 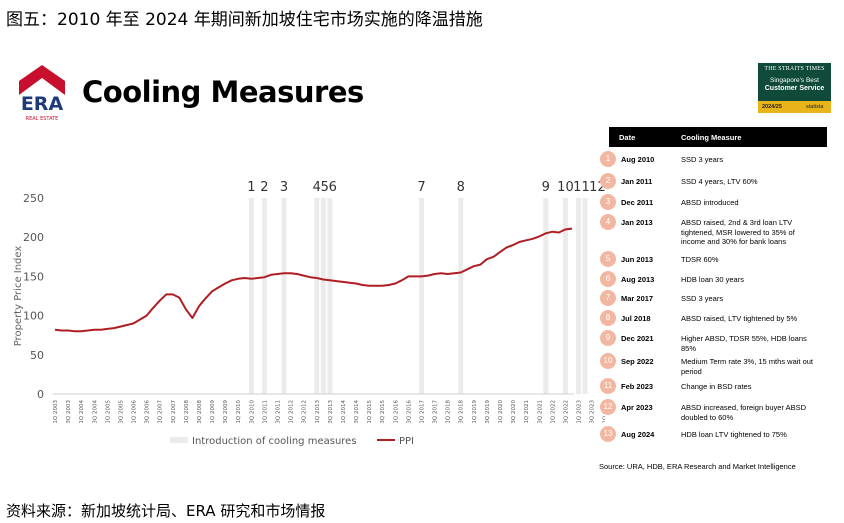 I want to click on measure-number-badge: 3, so click(x=608, y=202).